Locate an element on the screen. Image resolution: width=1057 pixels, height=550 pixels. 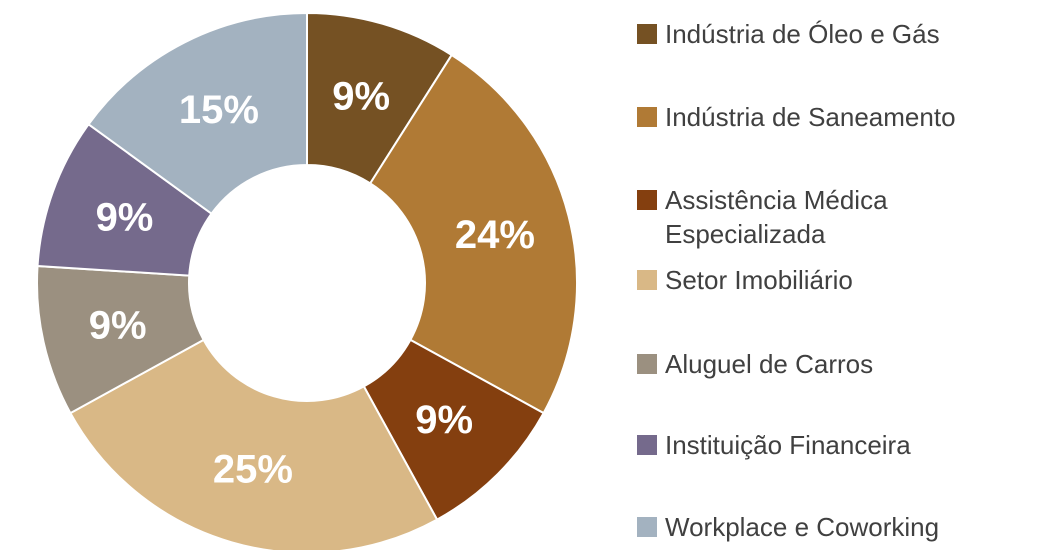
slice-label: 25% is located at coordinates (253, 469).